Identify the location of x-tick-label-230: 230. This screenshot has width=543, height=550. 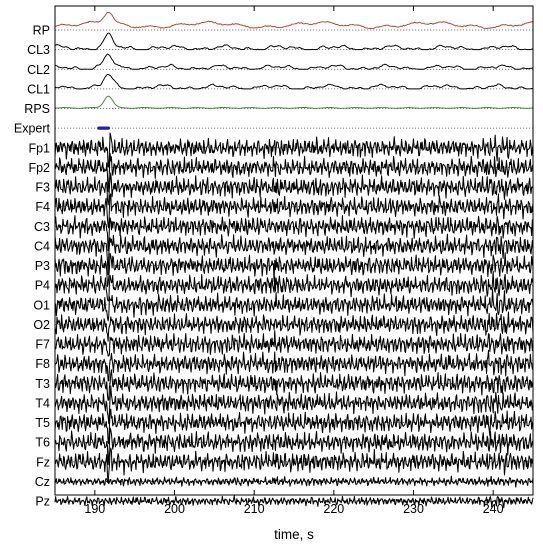
(413, 509).